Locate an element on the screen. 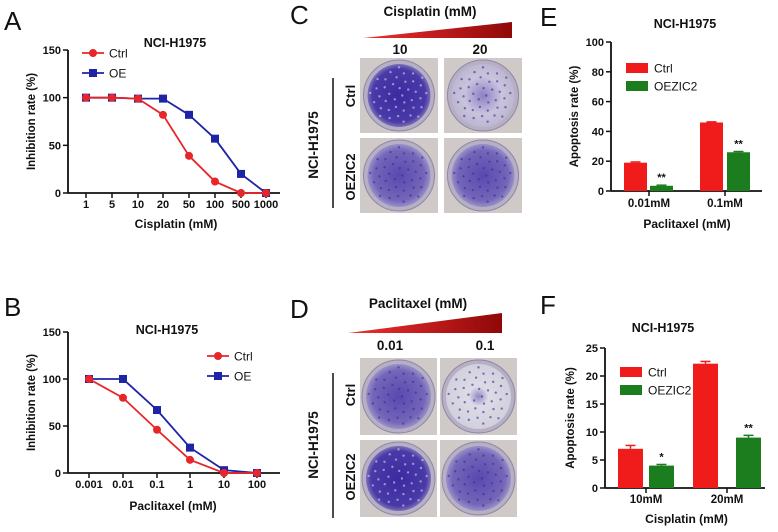  dose-label: 0.01 is located at coordinates (390, 345).